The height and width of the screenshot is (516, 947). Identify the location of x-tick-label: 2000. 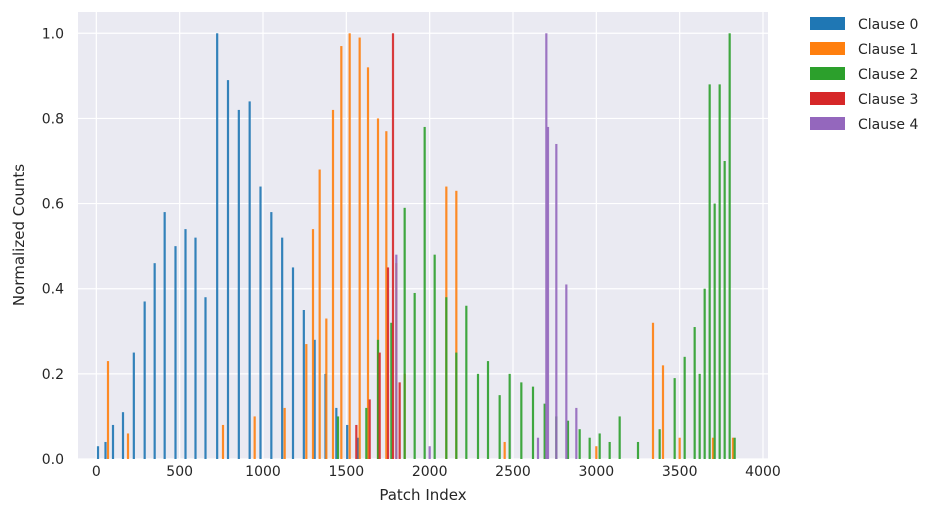
(430, 472).